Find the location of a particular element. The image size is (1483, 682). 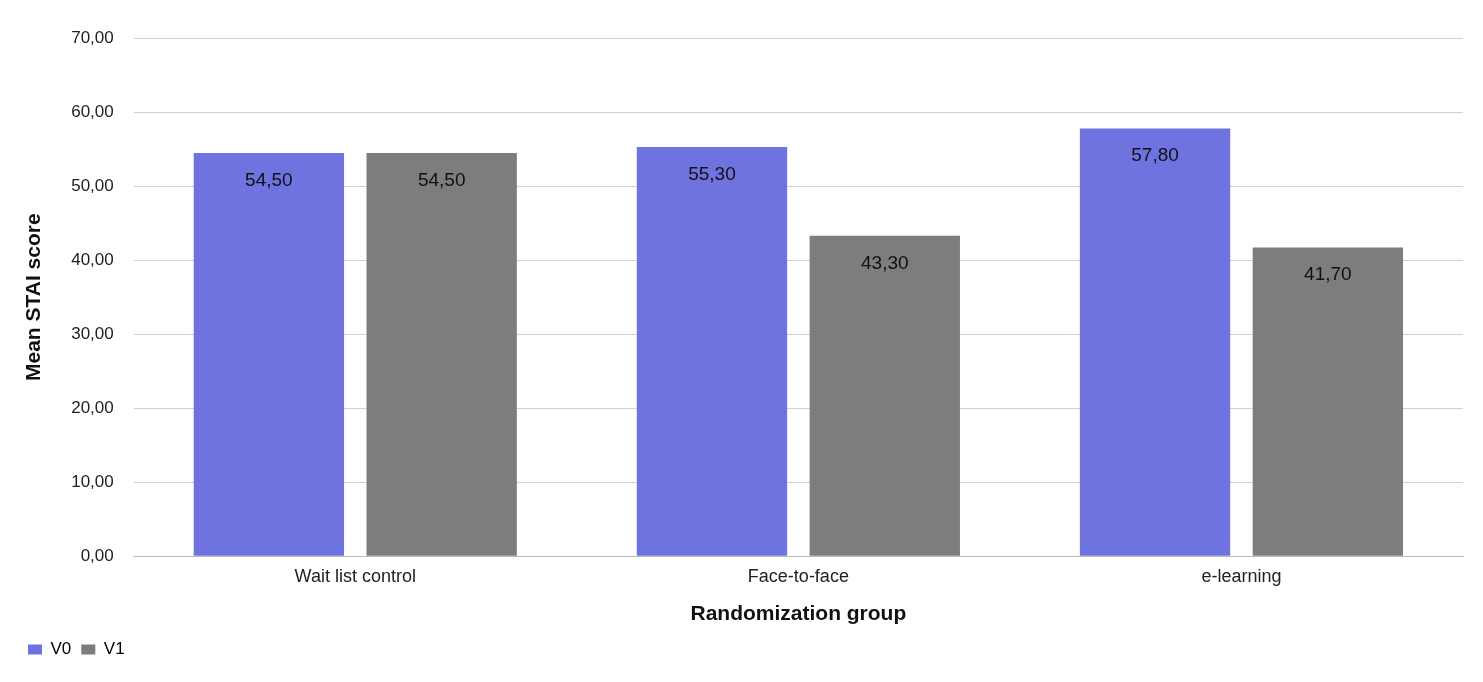

x-tick-label: e-learning is located at coordinates (1241, 575).